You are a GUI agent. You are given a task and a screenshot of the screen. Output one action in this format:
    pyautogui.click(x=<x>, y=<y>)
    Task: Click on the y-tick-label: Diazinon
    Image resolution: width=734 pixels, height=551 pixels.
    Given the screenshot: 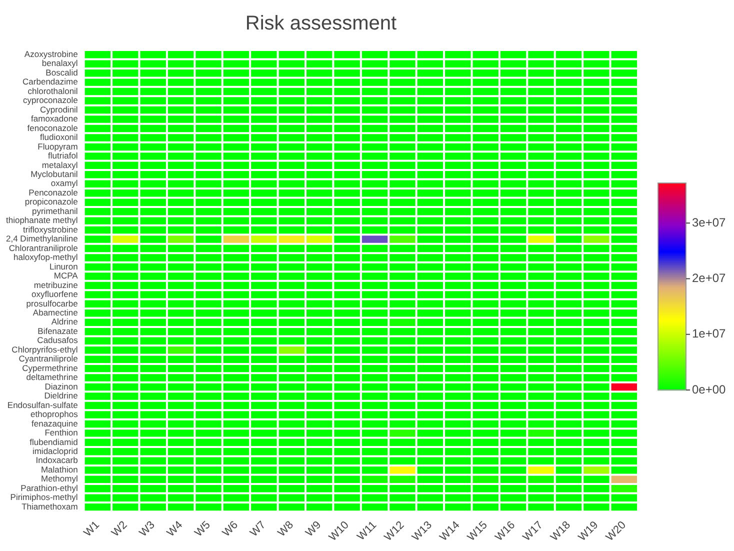 What is the action you would take?
    pyautogui.click(x=61, y=386)
    